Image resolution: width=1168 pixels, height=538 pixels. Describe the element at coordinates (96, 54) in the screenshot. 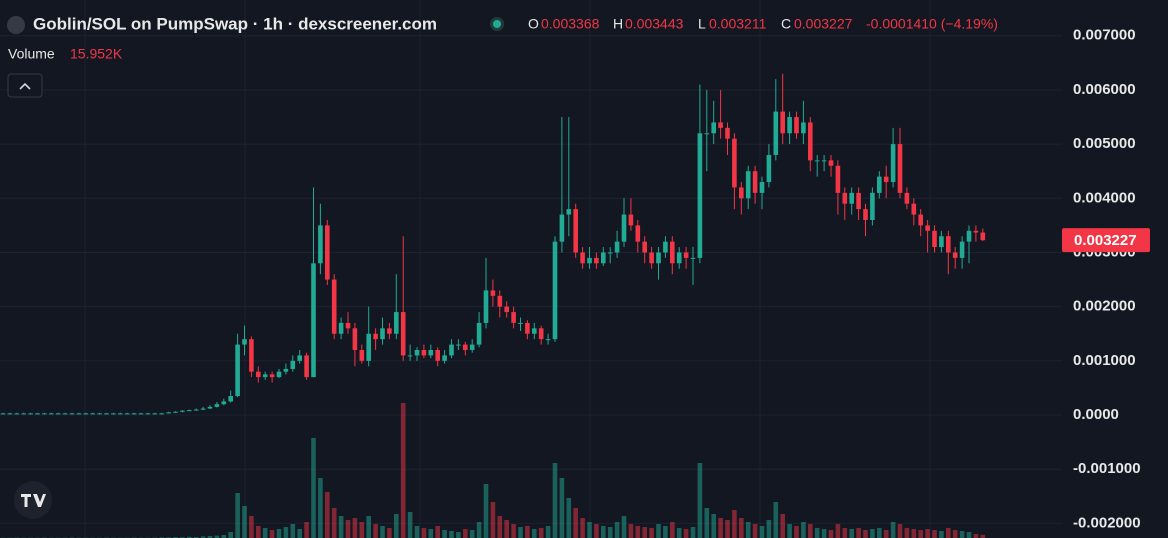

I see `volume-value: 15.952K` at that location.